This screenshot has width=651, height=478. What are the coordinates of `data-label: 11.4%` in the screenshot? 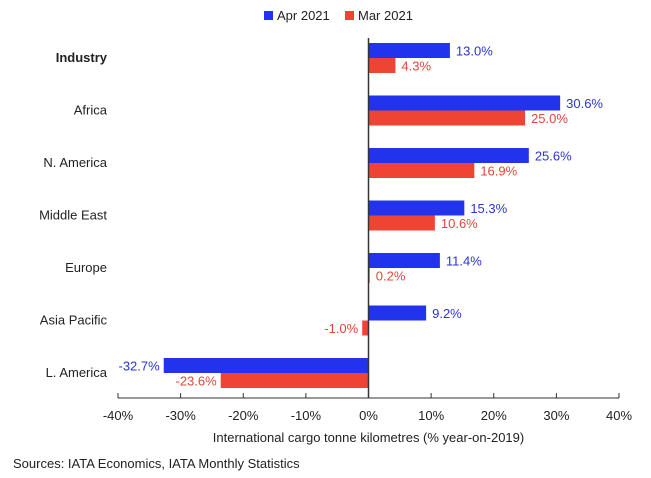 It's located at (464, 261).